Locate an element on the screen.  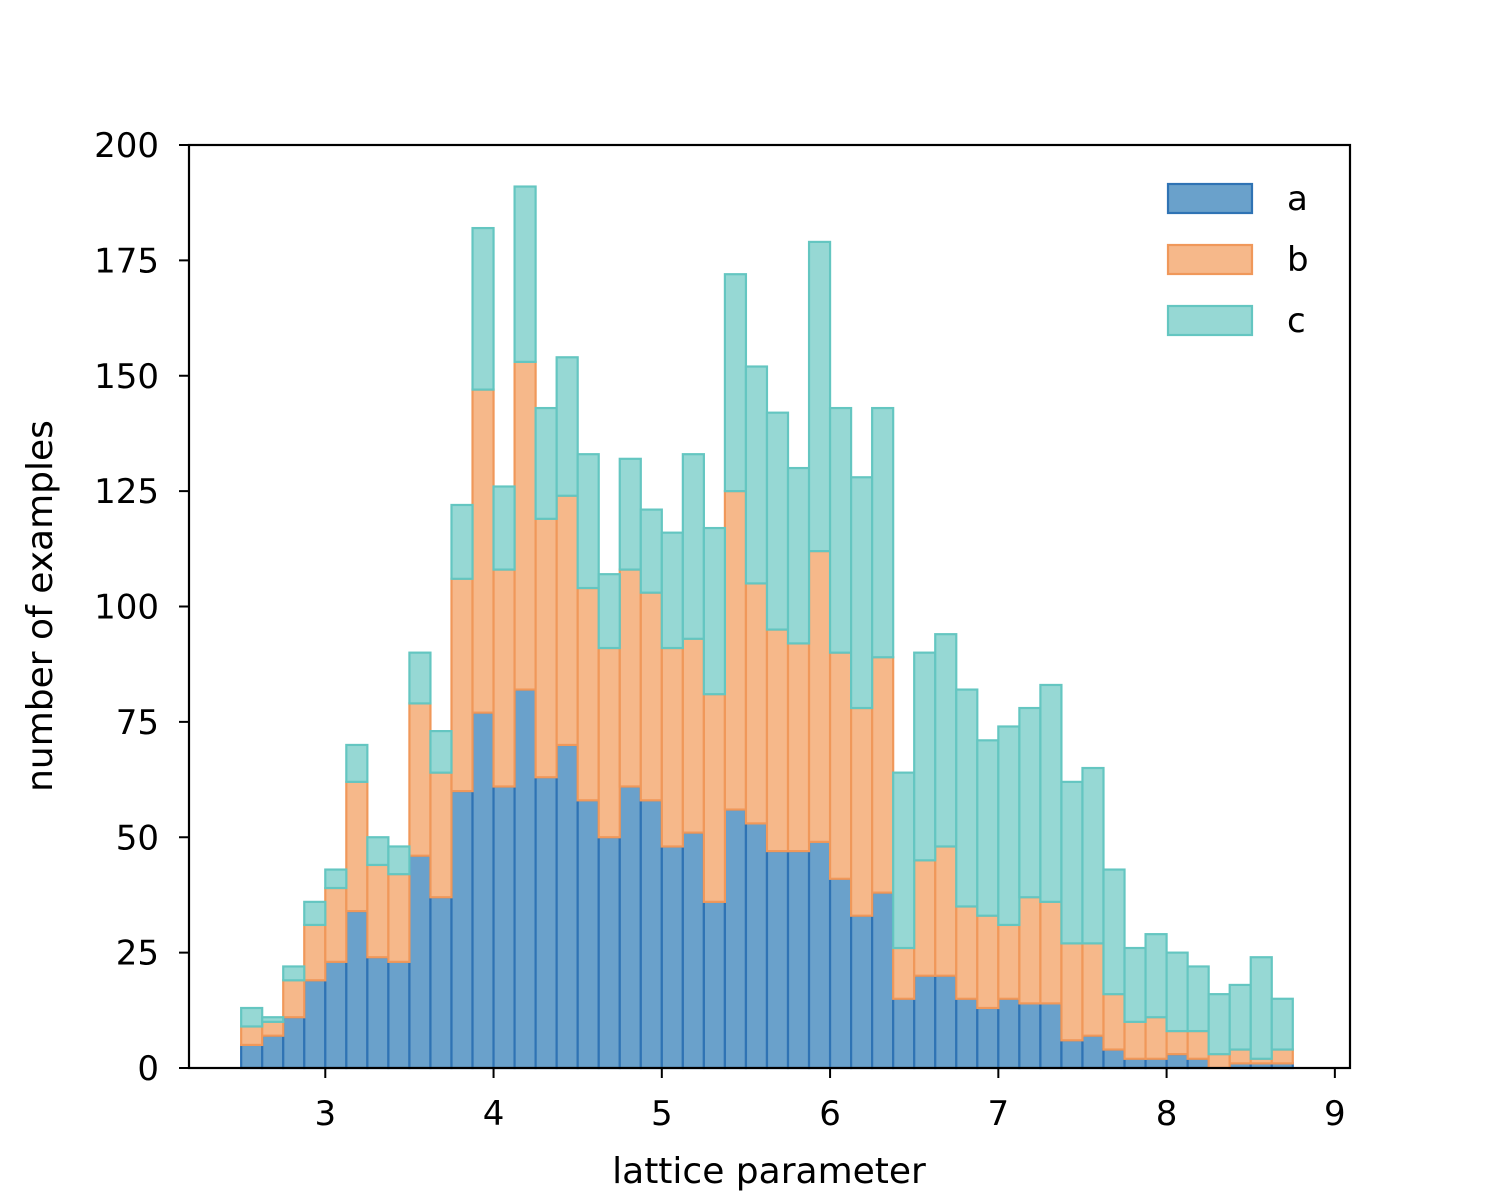
x-tick-label-4: 4 is located at coordinates (494, 1114).